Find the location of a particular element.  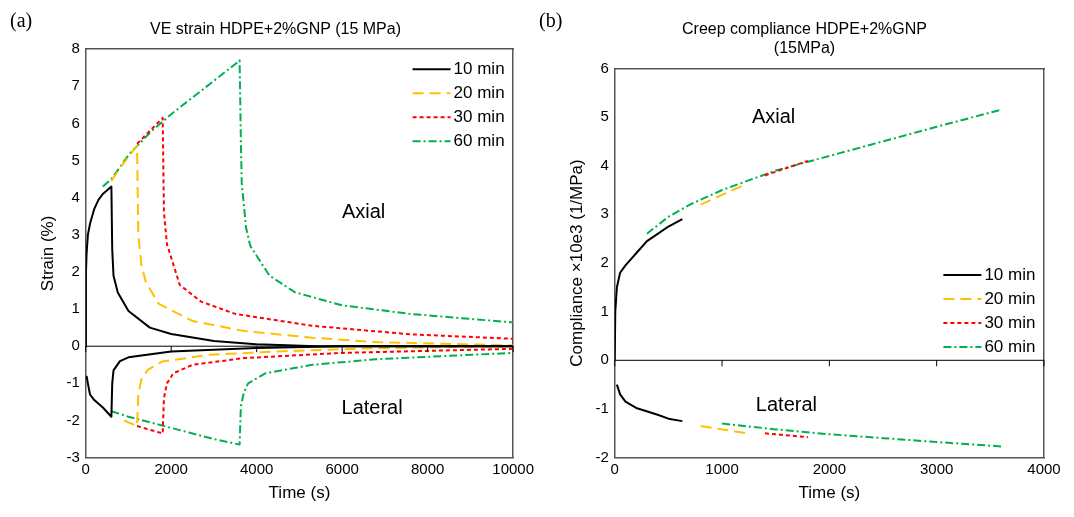

x-tick-label: 8000 is located at coordinates (427, 468).